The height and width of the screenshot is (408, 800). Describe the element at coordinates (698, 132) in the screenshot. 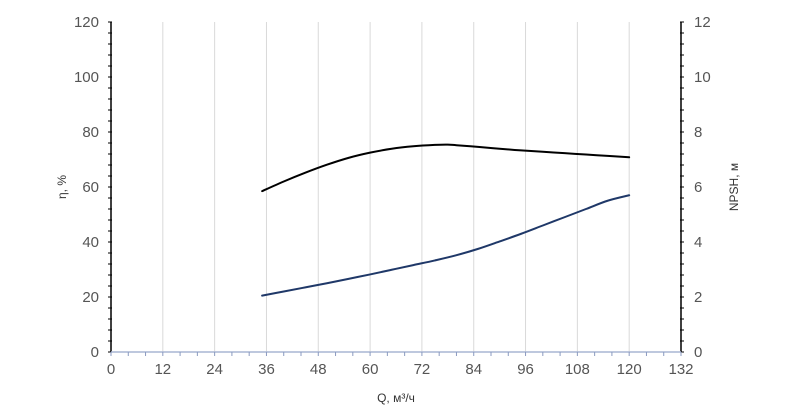

I see `y-right-tick-label: 8` at that location.